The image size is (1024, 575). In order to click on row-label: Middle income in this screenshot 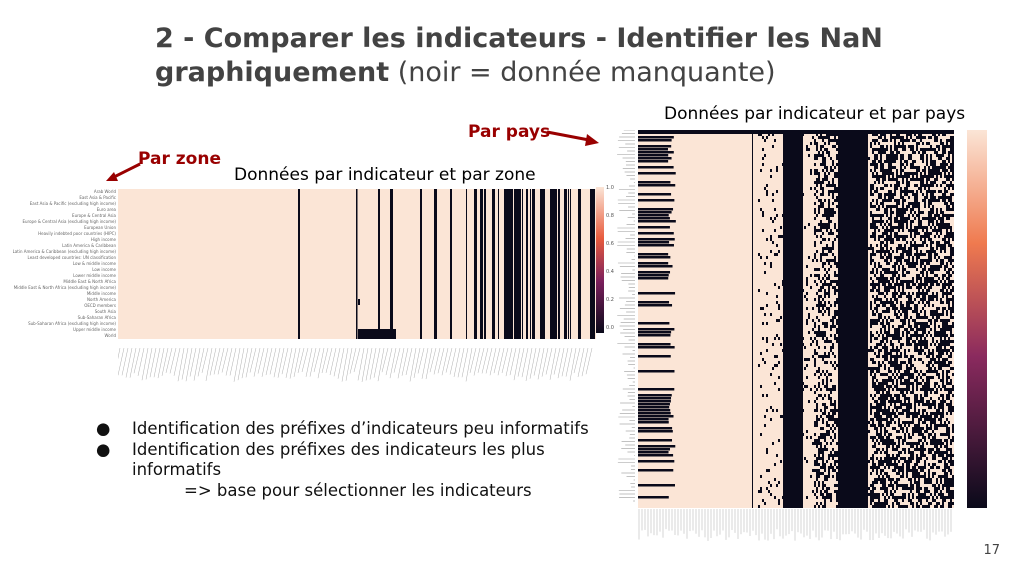, I will do `click(101, 293)`.